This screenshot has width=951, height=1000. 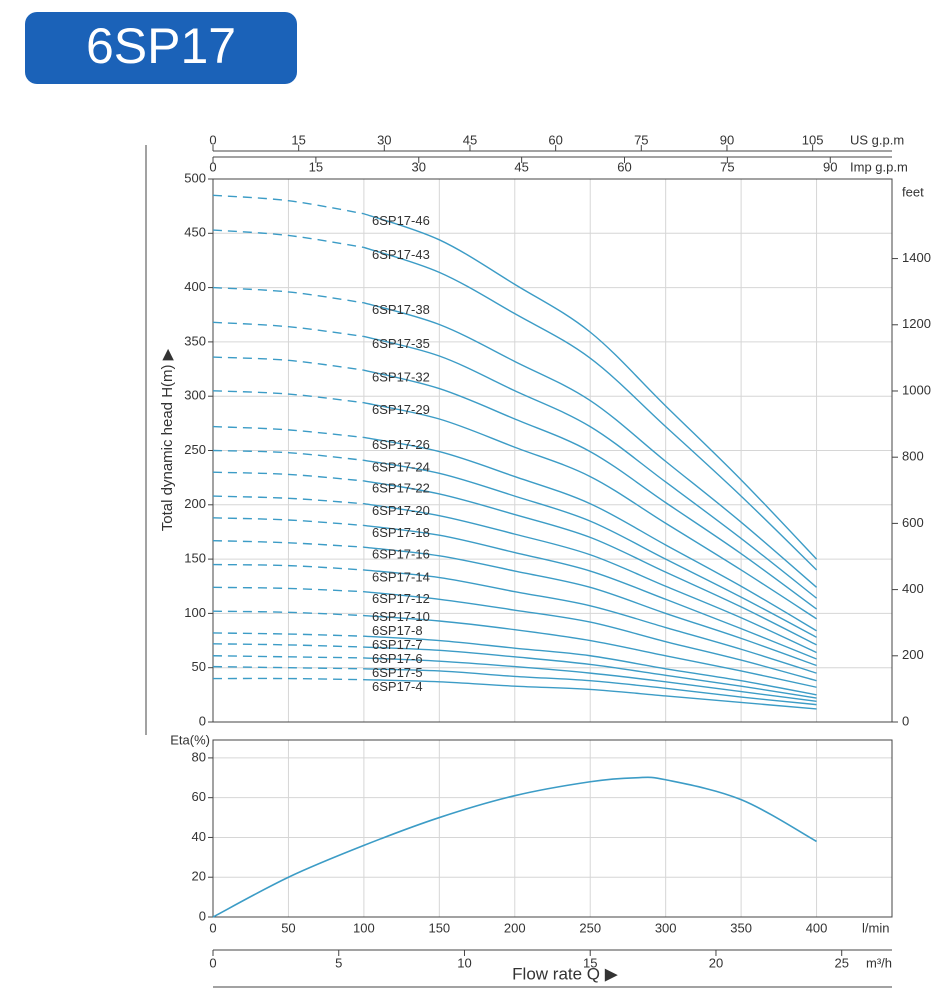 I want to click on x-tick-label: 200, so click(x=515, y=927).